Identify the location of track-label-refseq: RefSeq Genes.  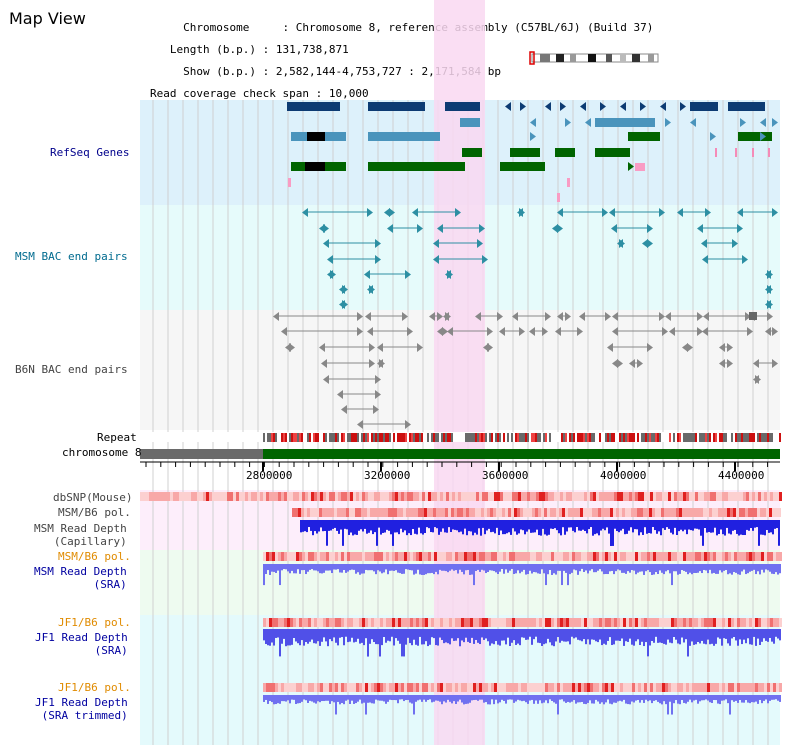
(90, 152).